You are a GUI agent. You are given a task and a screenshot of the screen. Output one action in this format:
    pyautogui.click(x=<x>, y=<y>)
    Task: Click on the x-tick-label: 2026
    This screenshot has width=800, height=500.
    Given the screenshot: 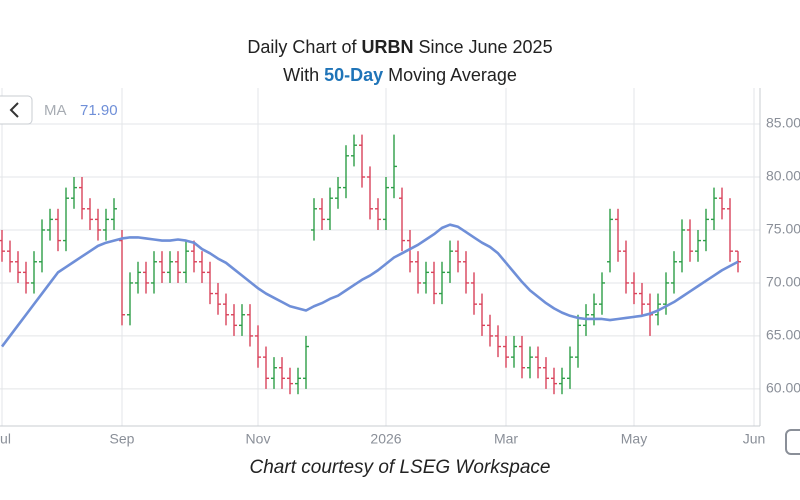 What is the action you would take?
    pyautogui.click(x=385, y=439)
    